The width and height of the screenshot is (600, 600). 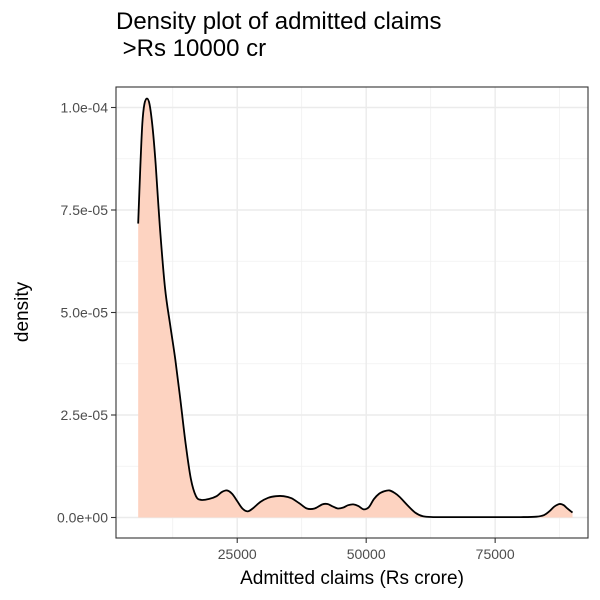 What do you see at coordinates (85, 108) in the screenshot?
I see `y-tick-label: 1.0e-04` at bounding box center [85, 108].